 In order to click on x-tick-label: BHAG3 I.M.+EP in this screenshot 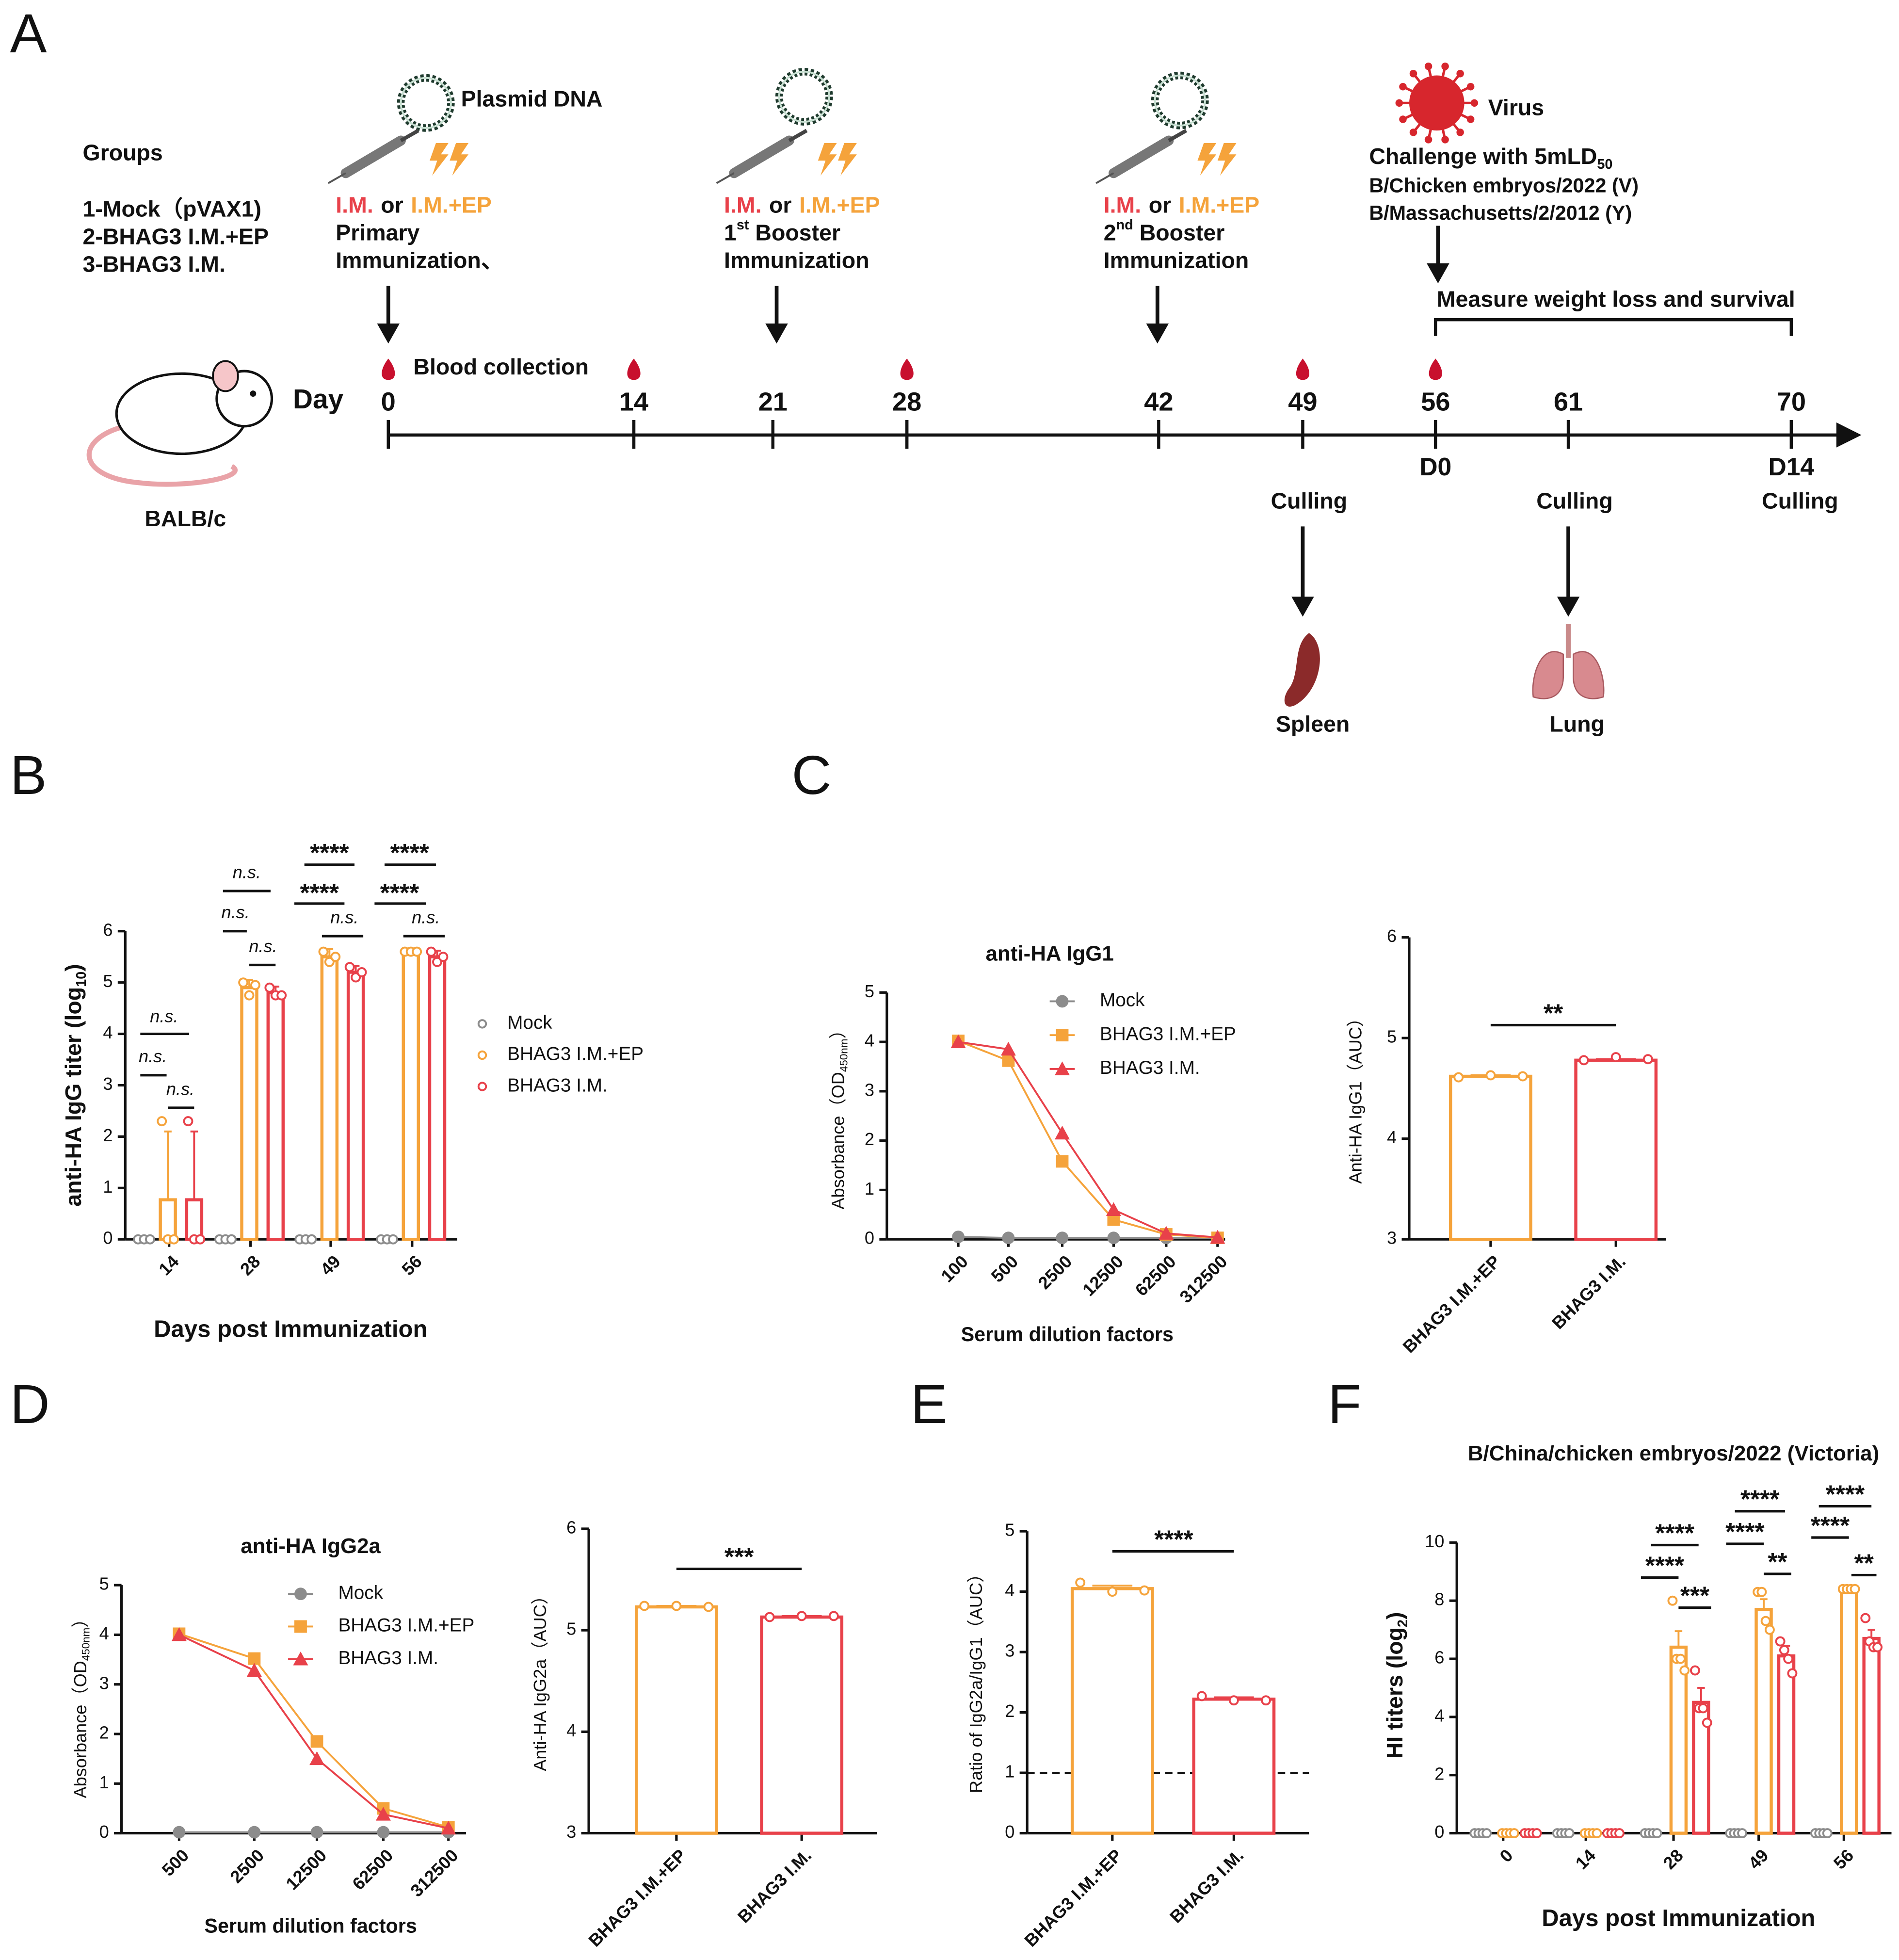, I will do `click(1073, 1897)`.